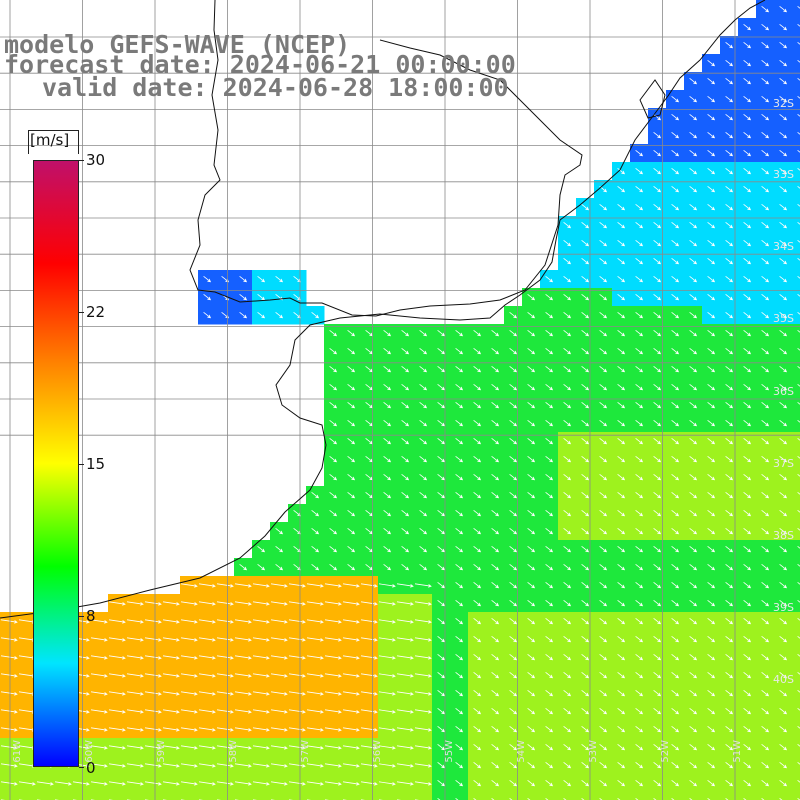  What do you see at coordinates (53, 142) in the screenshot?
I see `colorbar-unit-frame` at bounding box center [53, 142].